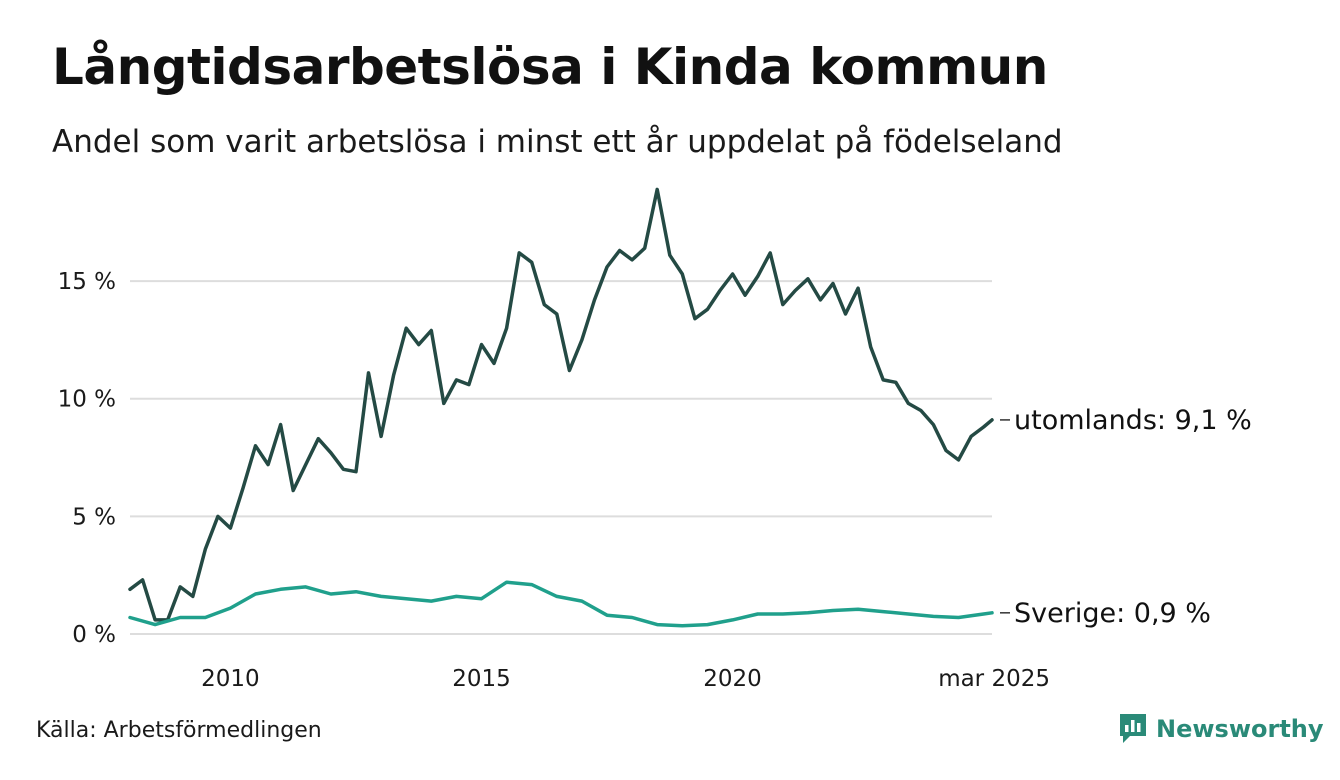  Describe the element at coordinates (625, 679) in the screenshot. I see `x-axis-ticks: 2010 2015 2020 mar 2025` at that location.